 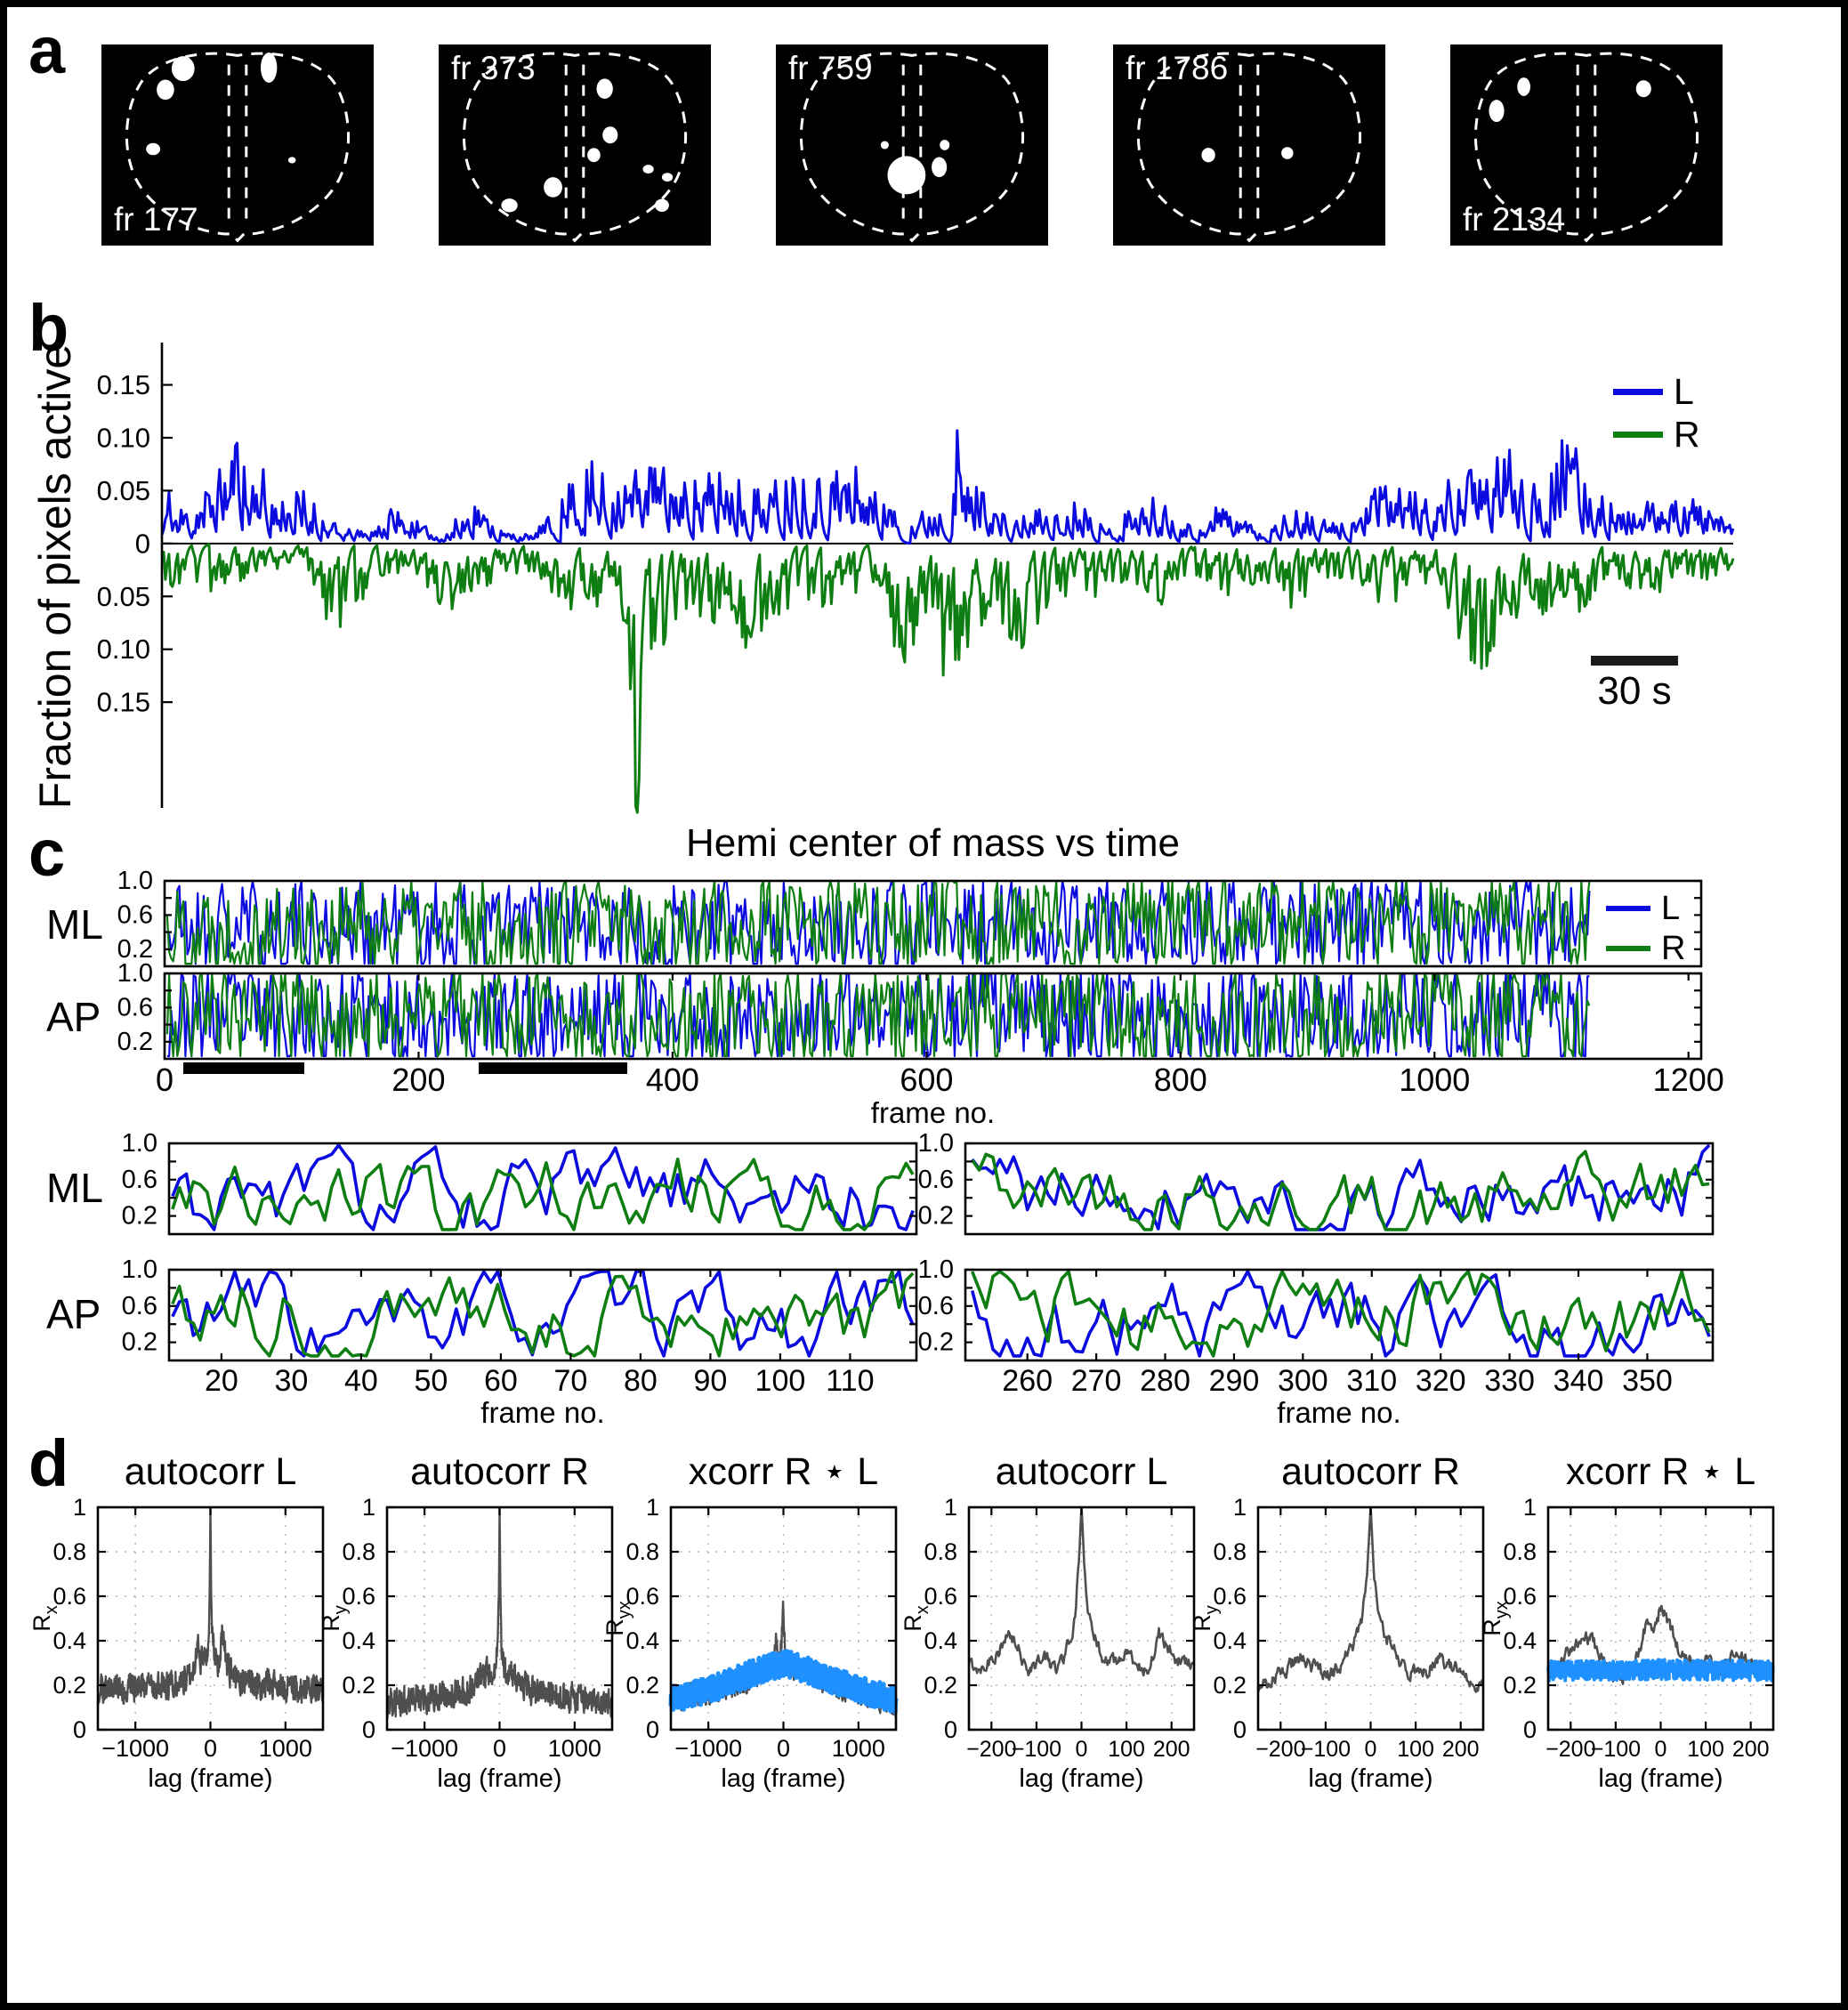 What do you see at coordinates (221, 1381) in the screenshot?
I see `svg-text: 20` at bounding box center [221, 1381].